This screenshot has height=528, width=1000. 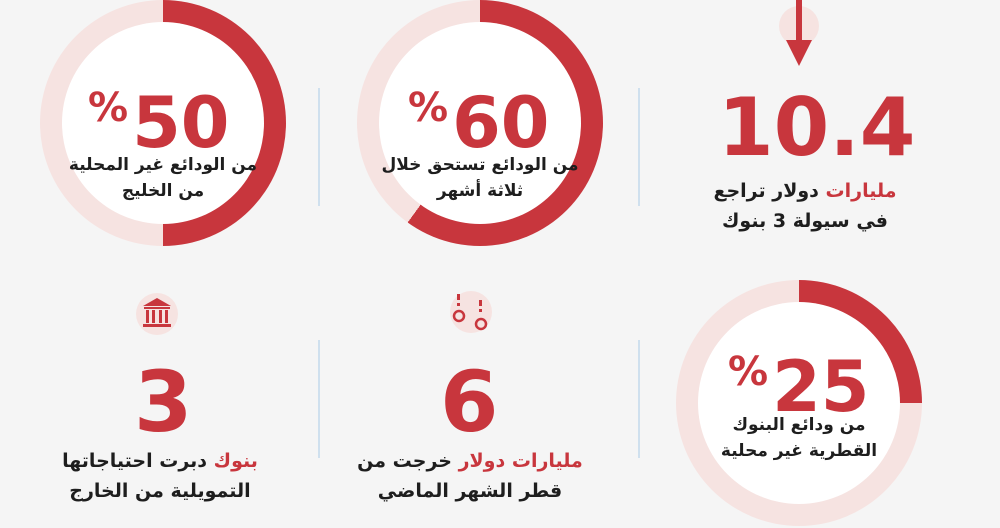 I want to click on stat-caption: بنوك دبرت احتياجاتها التمويلية من الخارج, so click(x=160, y=476).